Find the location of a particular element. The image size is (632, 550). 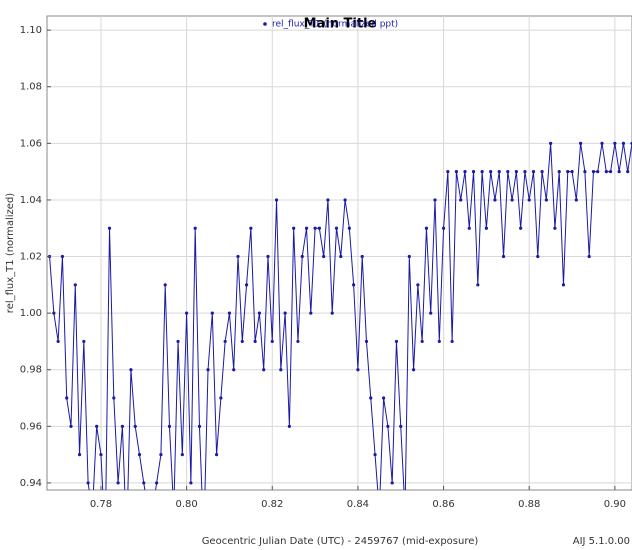

y-tick-label: 0.96 is located at coordinates (31, 426).